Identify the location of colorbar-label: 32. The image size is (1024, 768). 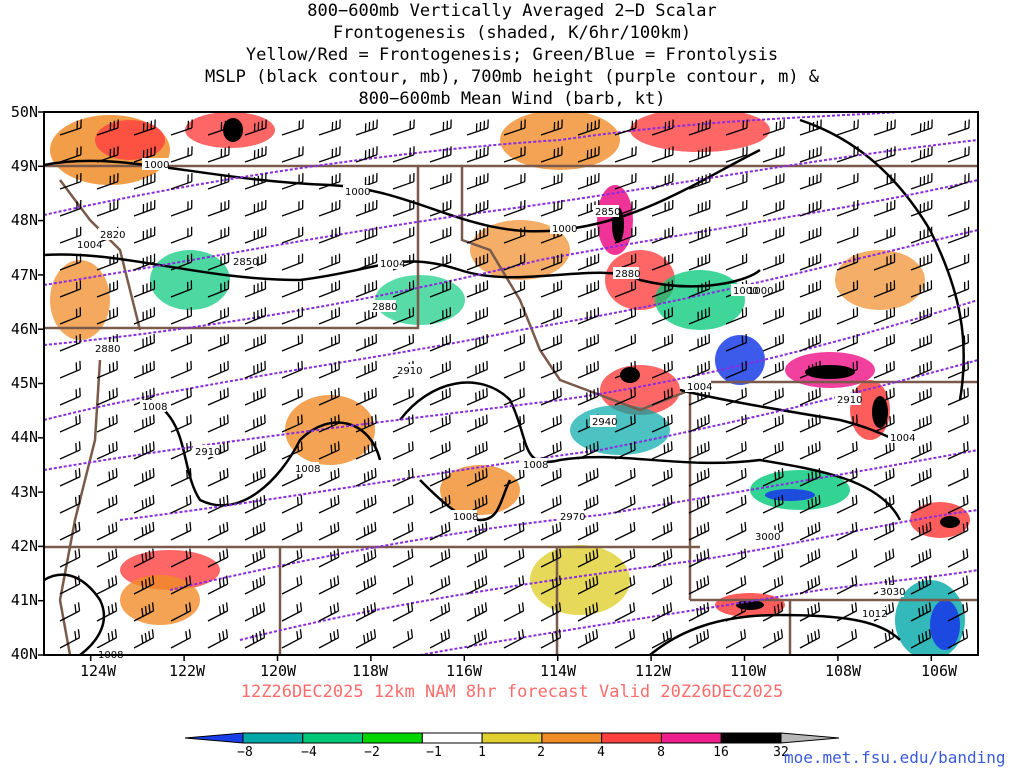
(781, 752).